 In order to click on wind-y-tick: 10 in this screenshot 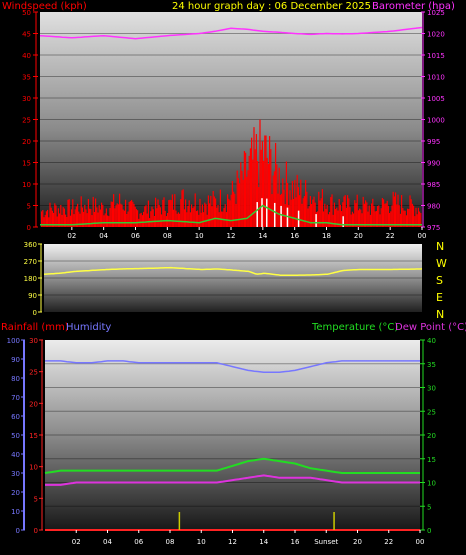, I will do `click(26, 185)`.